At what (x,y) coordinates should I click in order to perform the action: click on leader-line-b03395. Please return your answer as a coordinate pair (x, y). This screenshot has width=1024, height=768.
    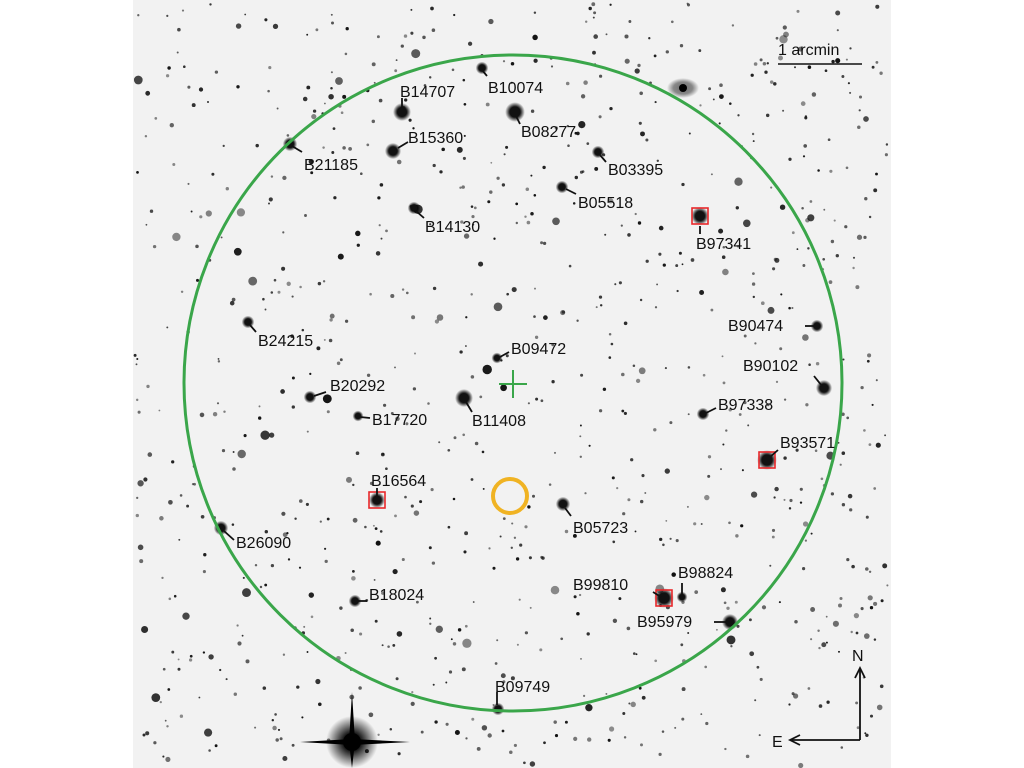
    Looking at the image, I should click on (603, 158).